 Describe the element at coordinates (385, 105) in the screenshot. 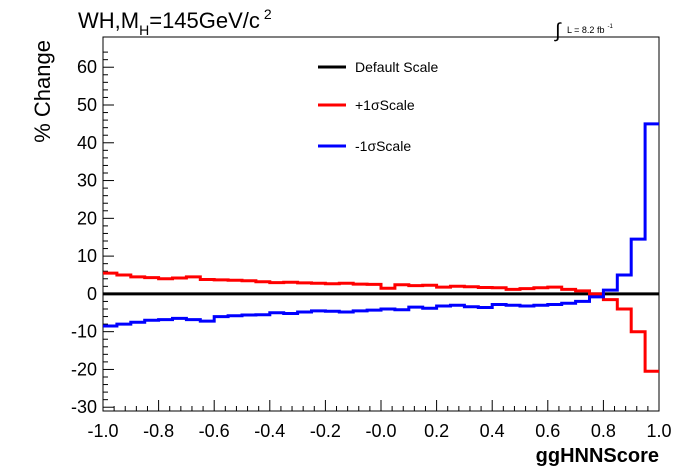

I see `legend-label-plus1sigma: +1σScale` at that location.